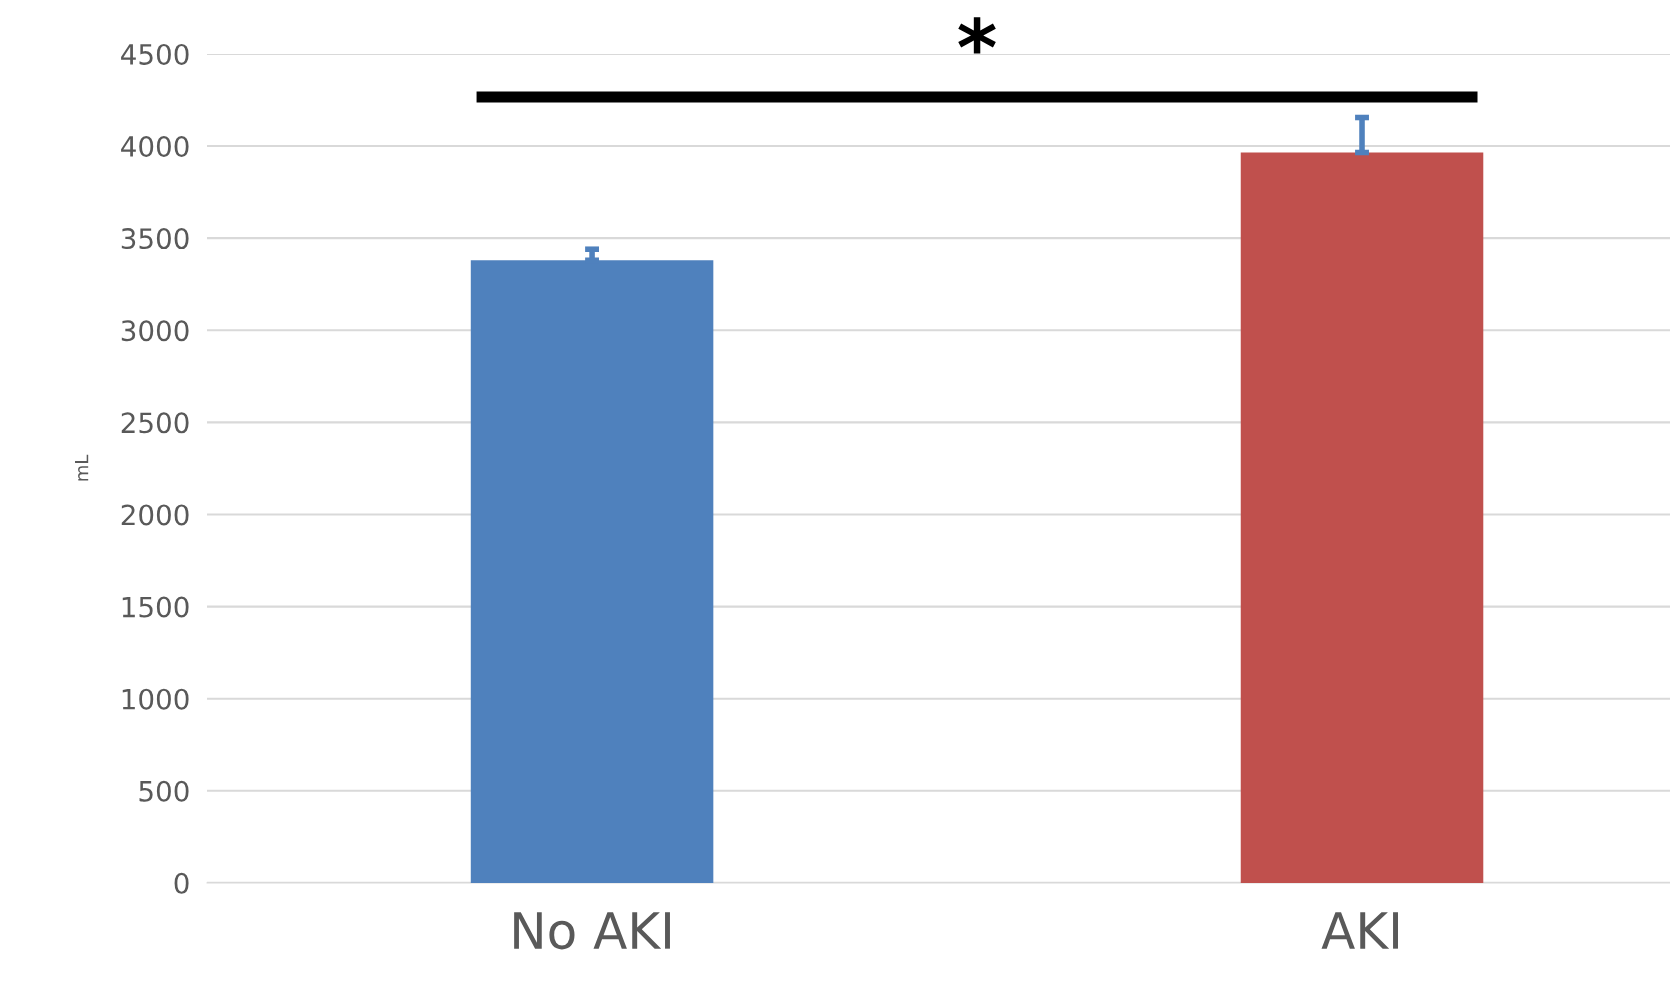 This screenshot has width=1670, height=981. I want to click on y-tick-label: 500, so click(164, 791).